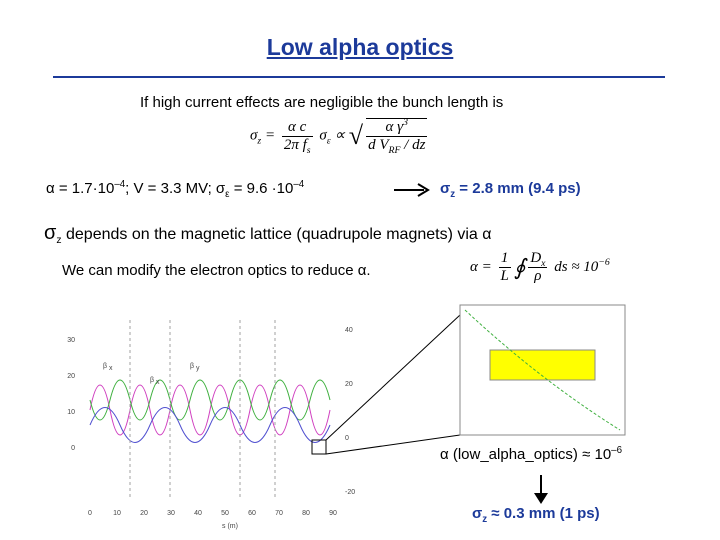 The image size is (720, 540). I want to click on x-tick-label: 60, so click(252, 513).